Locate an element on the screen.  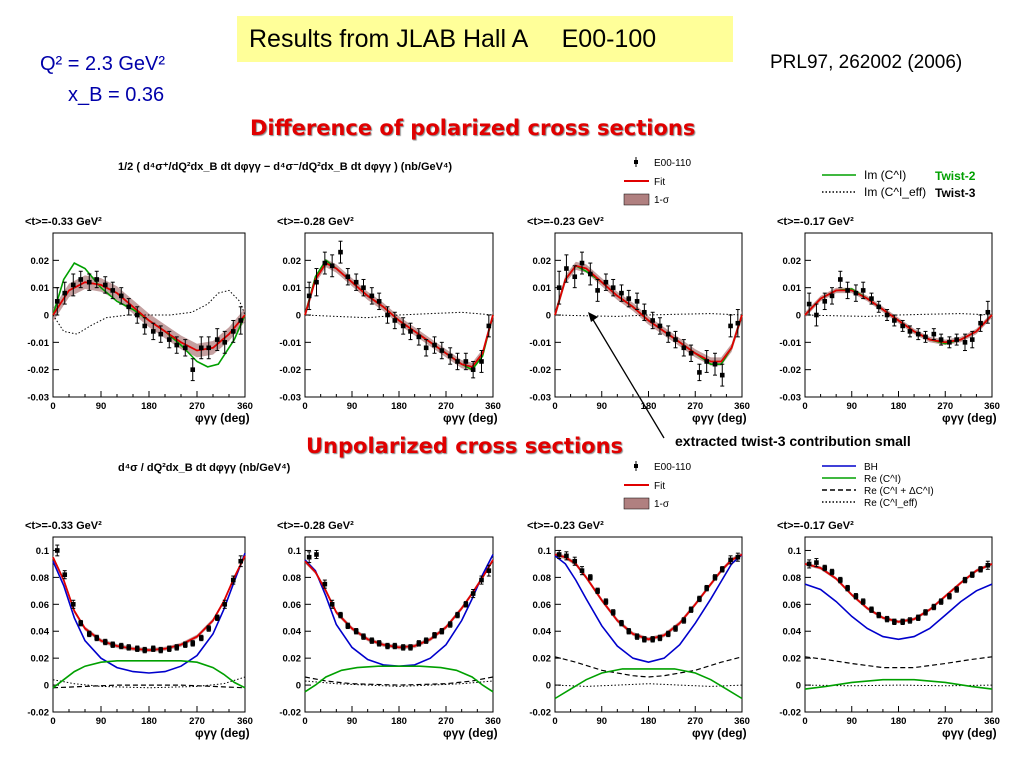
twist3-curve is located at coordinates (149, 312).